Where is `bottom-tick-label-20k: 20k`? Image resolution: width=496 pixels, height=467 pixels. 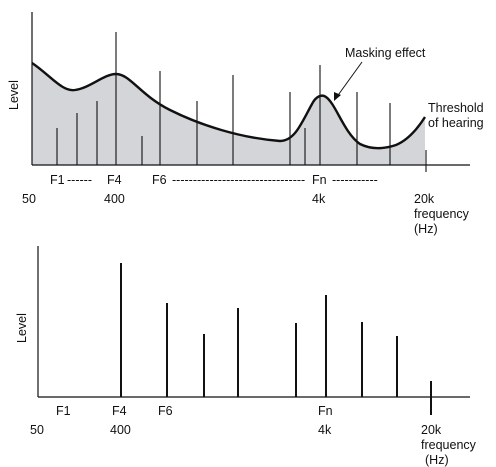
bottom-tick-label-20k: 20k is located at coordinates (431, 430).